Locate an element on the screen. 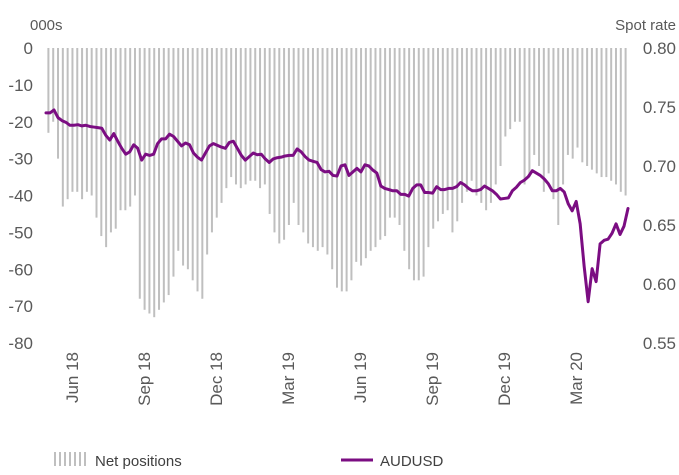 This screenshot has height=475, width=679. x-axis-tick-label: Mar 19 is located at coordinates (288, 378).